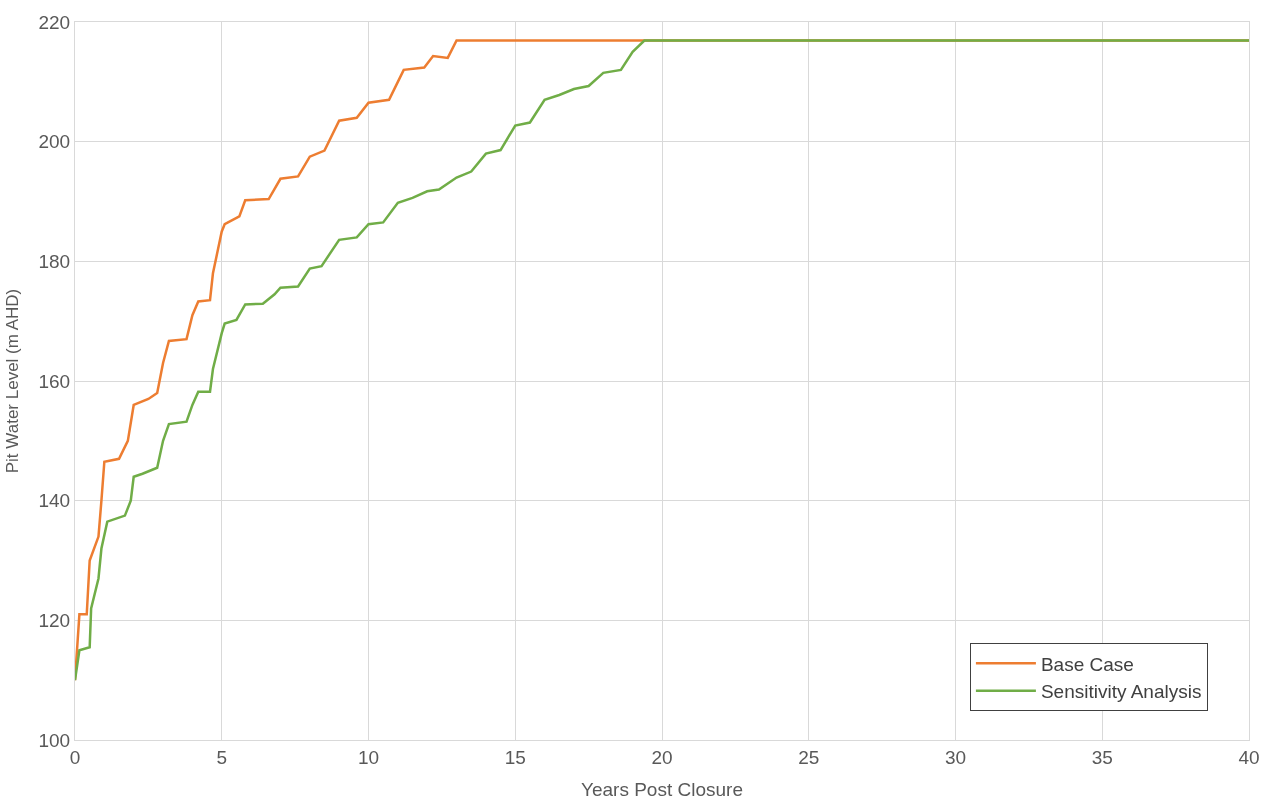 The height and width of the screenshot is (808, 1274). I want to click on y-tick-label: 160, so click(54, 381).